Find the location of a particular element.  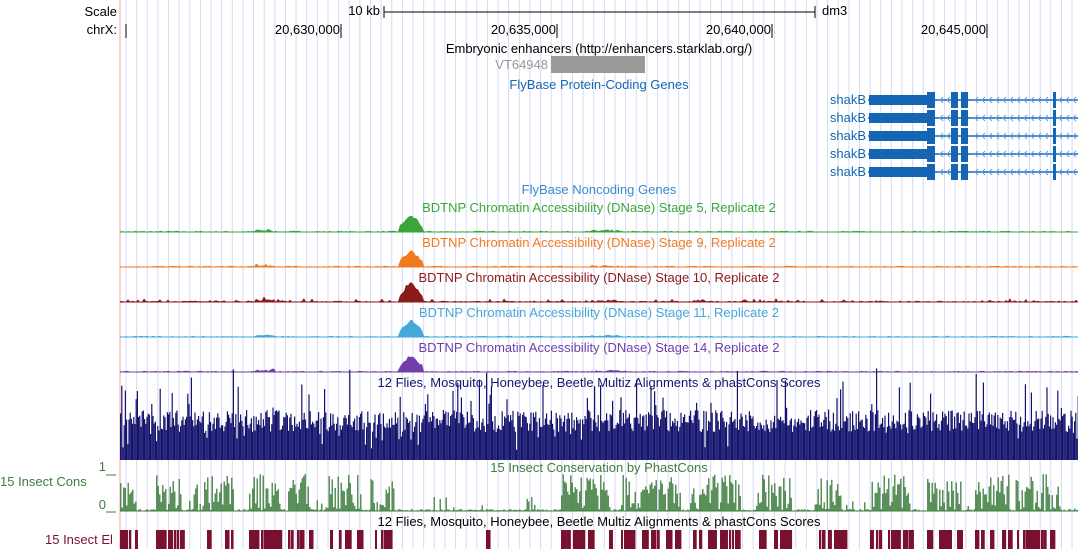

protein-genes-track-title: FlyBase Protein-Coding Genes is located at coordinates (599, 84).